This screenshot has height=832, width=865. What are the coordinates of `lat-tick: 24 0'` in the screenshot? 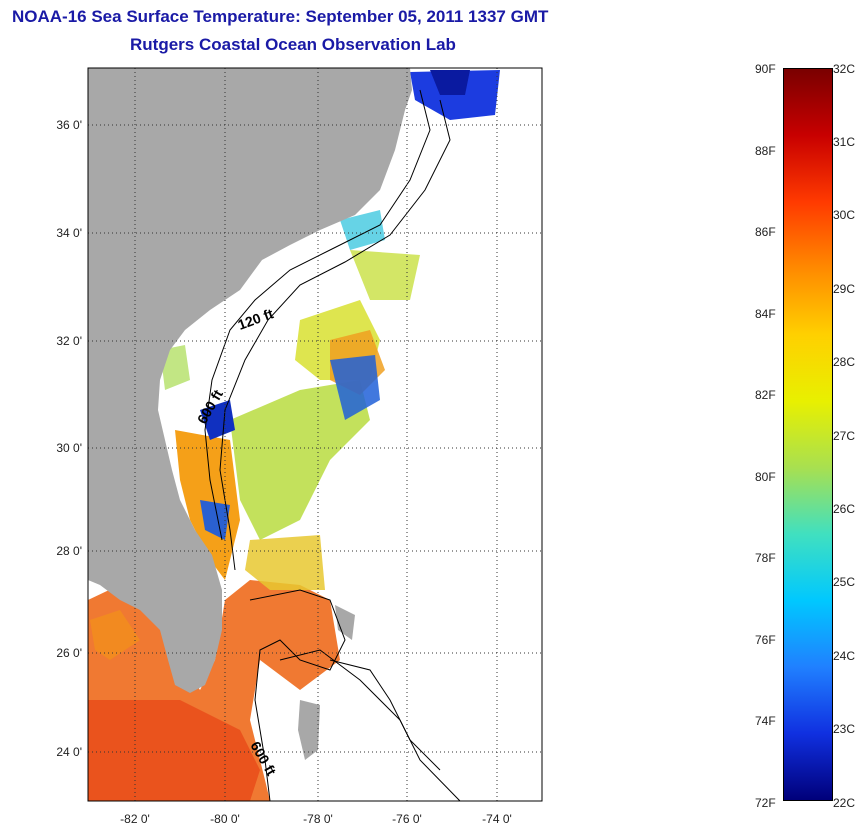 It's located at (69, 752).